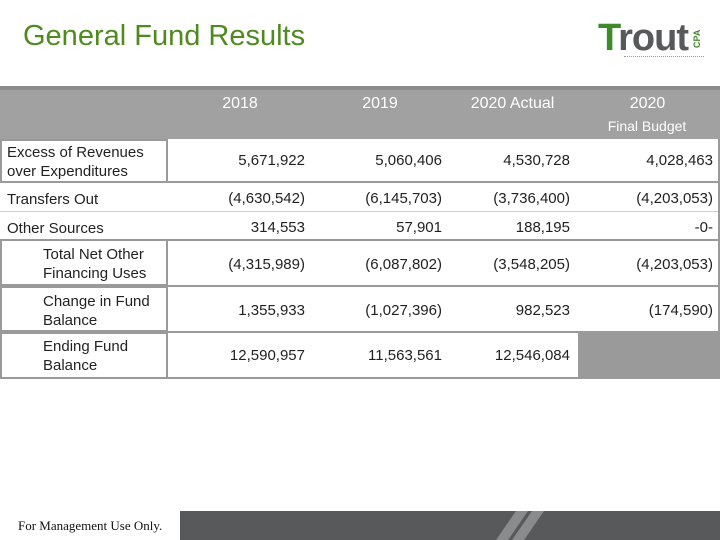 This screenshot has width=720, height=540. Describe the element at coordinates (360, 240) in the screenshot. I see `rule-after-other` at that location.